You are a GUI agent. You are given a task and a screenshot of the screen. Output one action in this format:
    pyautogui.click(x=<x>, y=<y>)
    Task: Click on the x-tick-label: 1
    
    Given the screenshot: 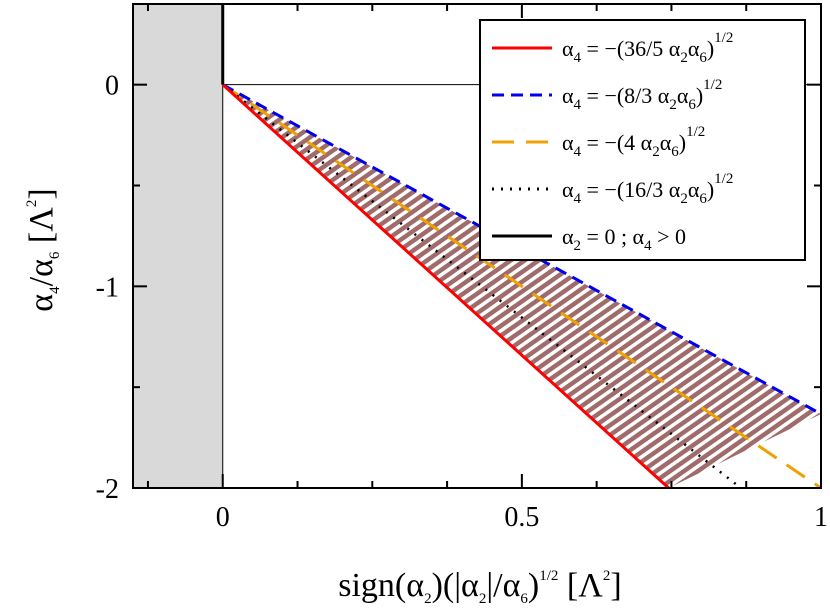 What is the action you would take?
    pyautogui.click(x=821, y=517)
    